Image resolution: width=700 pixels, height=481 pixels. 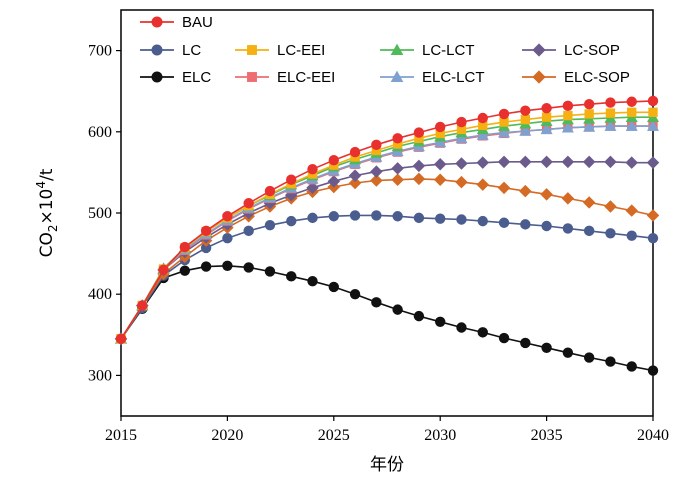 I want to click on legend-label: LC-LCT, so click(x=448, y=50).